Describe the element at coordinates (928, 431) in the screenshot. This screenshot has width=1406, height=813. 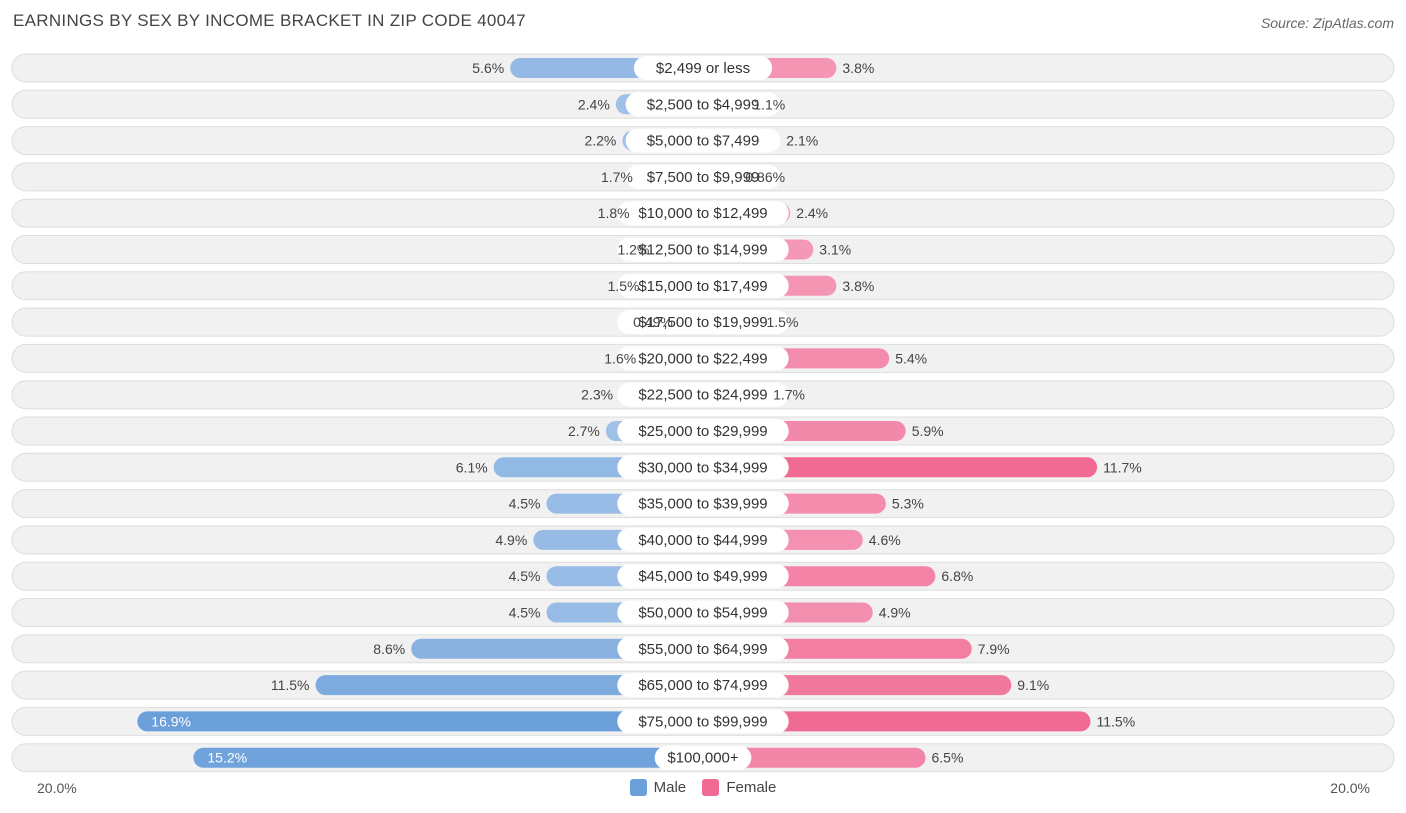
I see `value-label-female: 5.9%` at that location.